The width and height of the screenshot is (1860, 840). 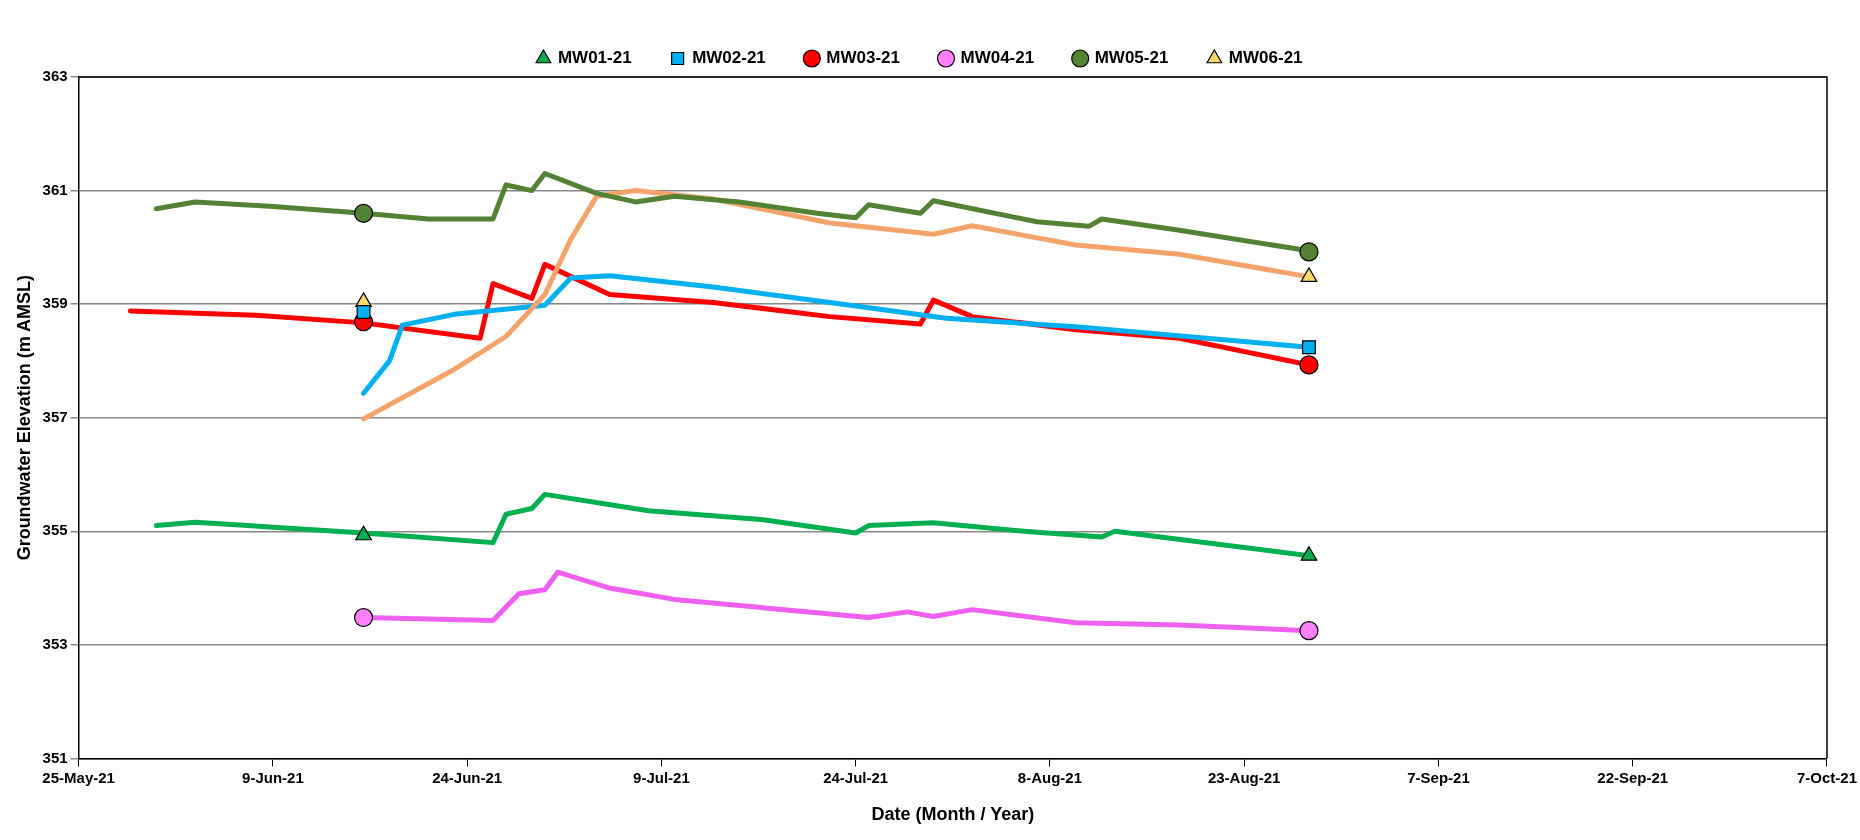 I want to click on x-tick-label: 25-May-21, so click(x=78, y=777).